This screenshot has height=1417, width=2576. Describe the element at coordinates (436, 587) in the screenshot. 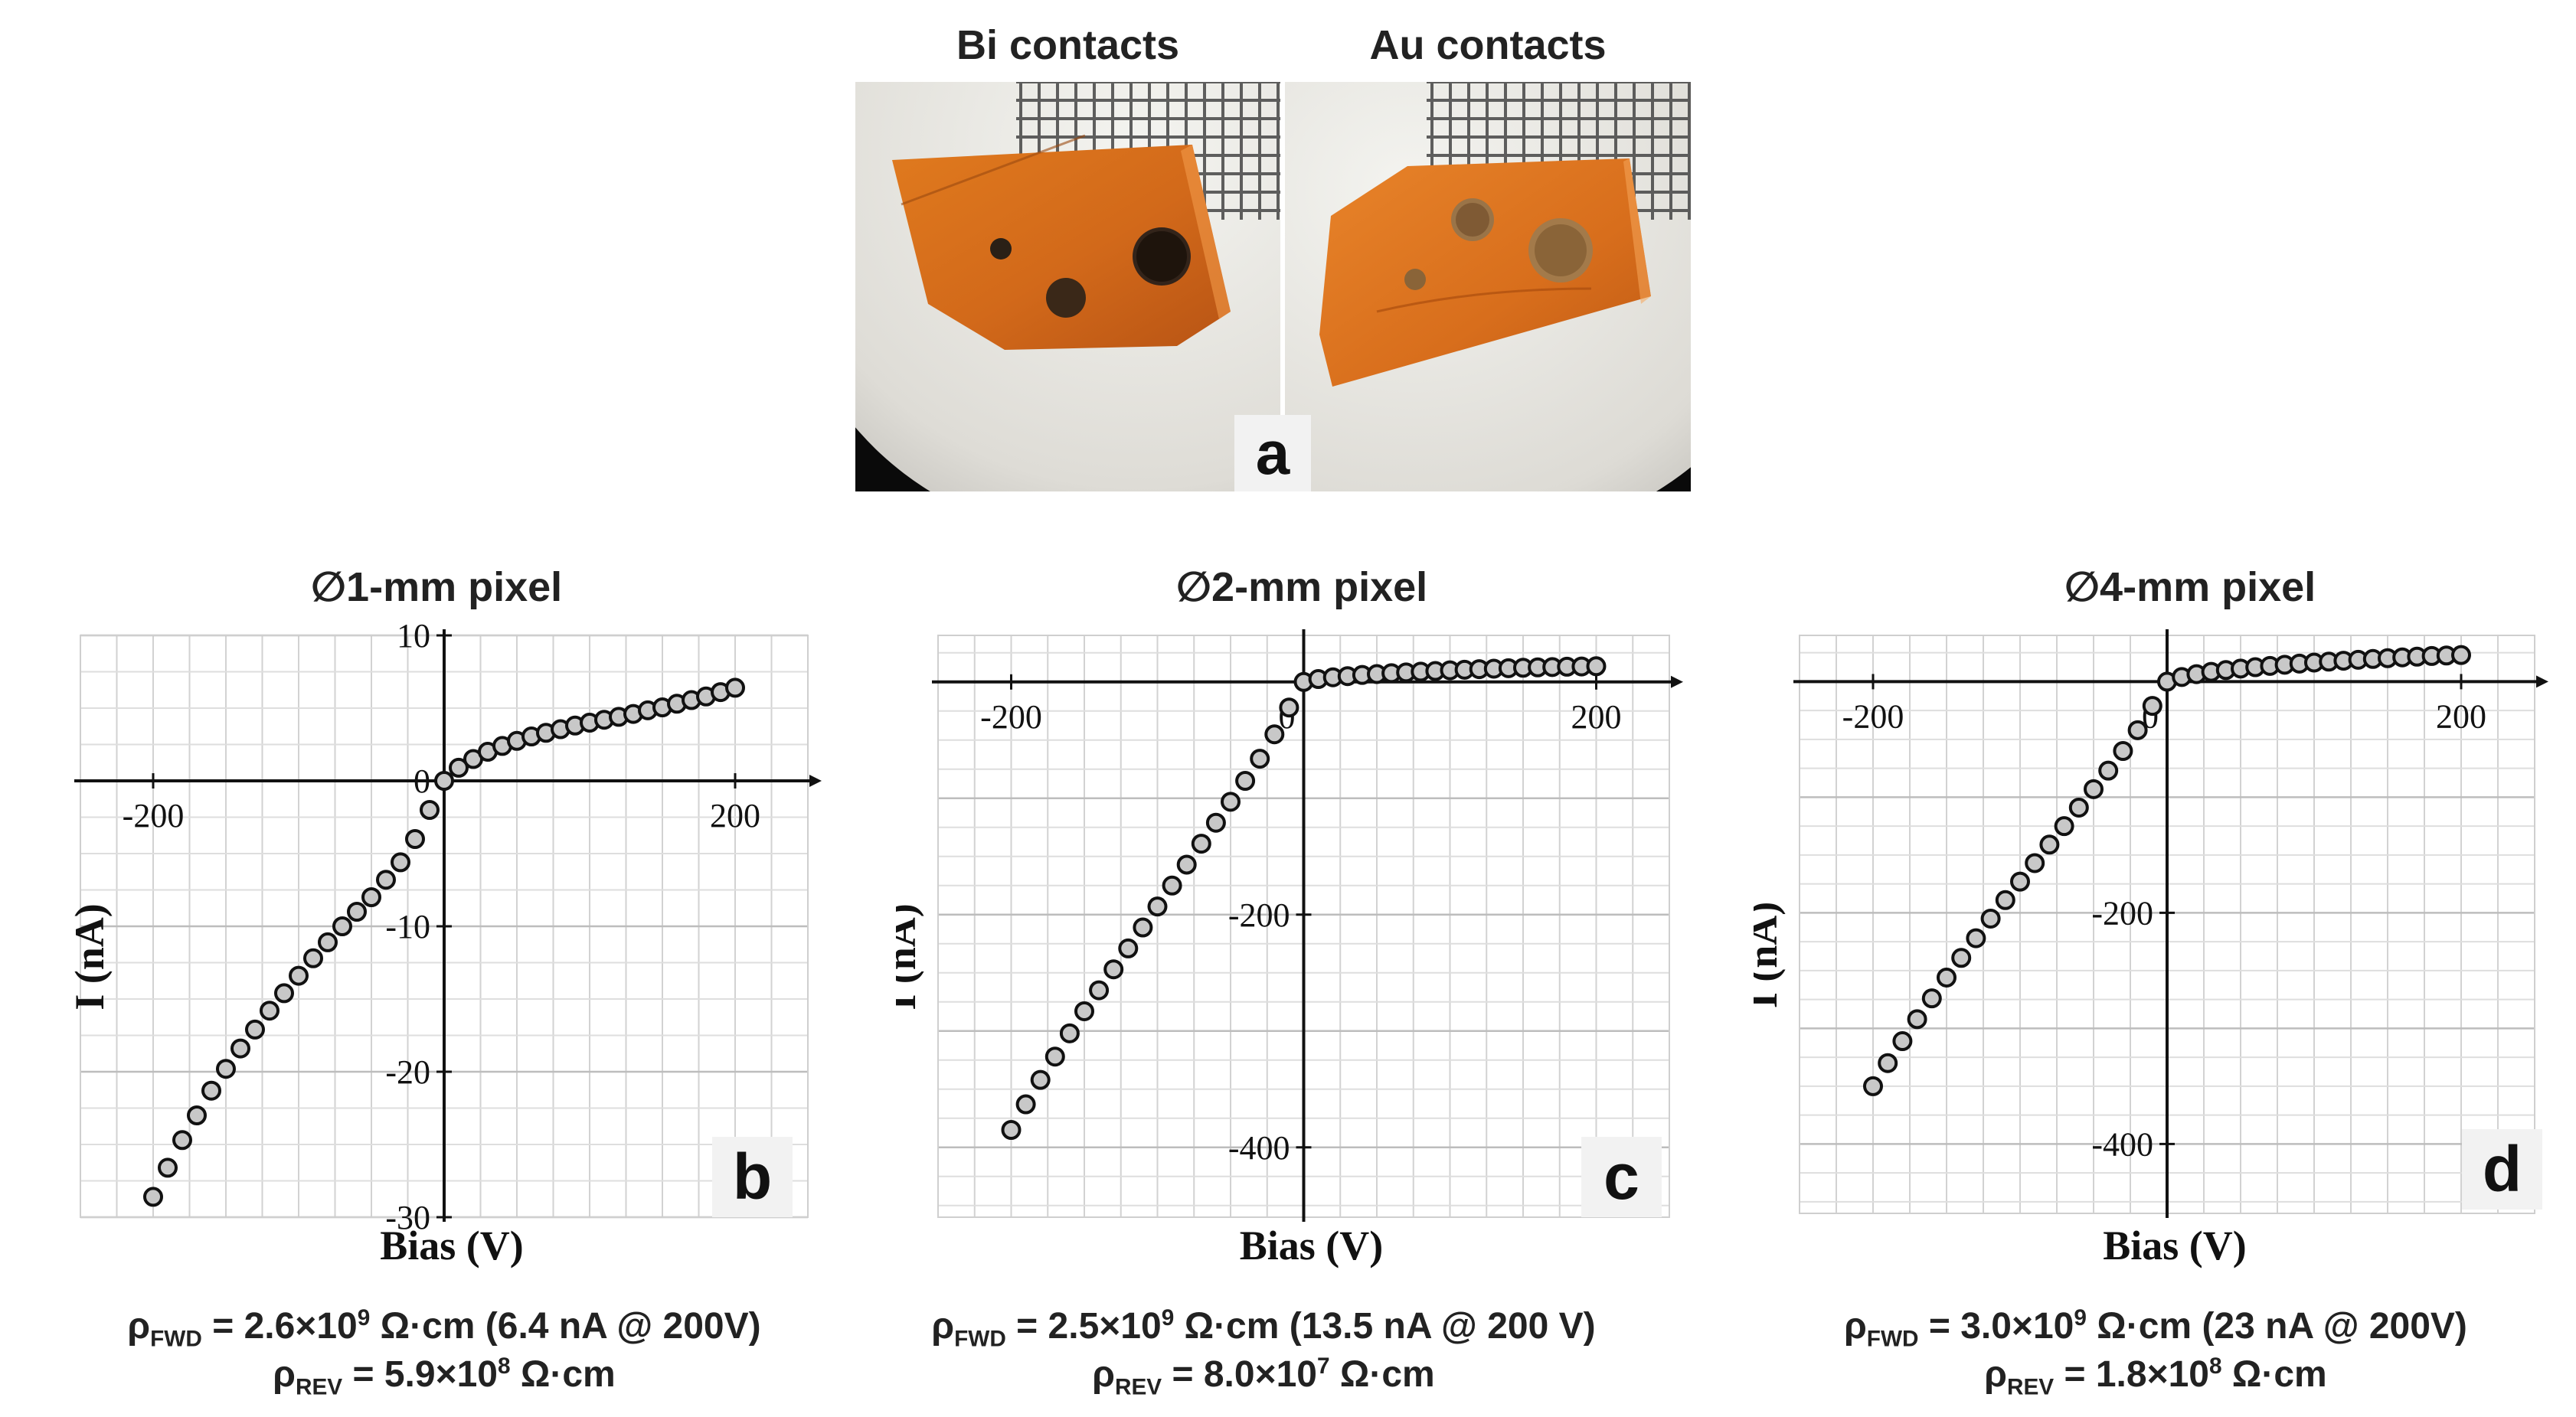

I see `panel-b-title: ∅1-mm pixel` at that location.